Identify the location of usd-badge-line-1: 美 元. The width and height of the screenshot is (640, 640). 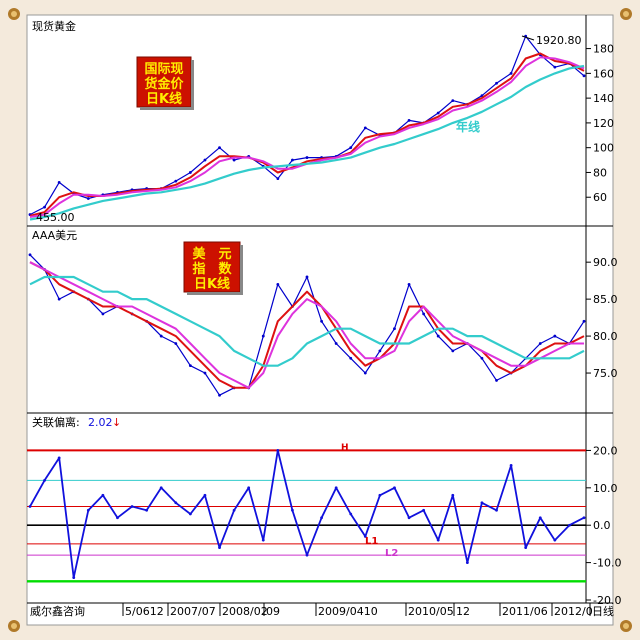
(211, 254).